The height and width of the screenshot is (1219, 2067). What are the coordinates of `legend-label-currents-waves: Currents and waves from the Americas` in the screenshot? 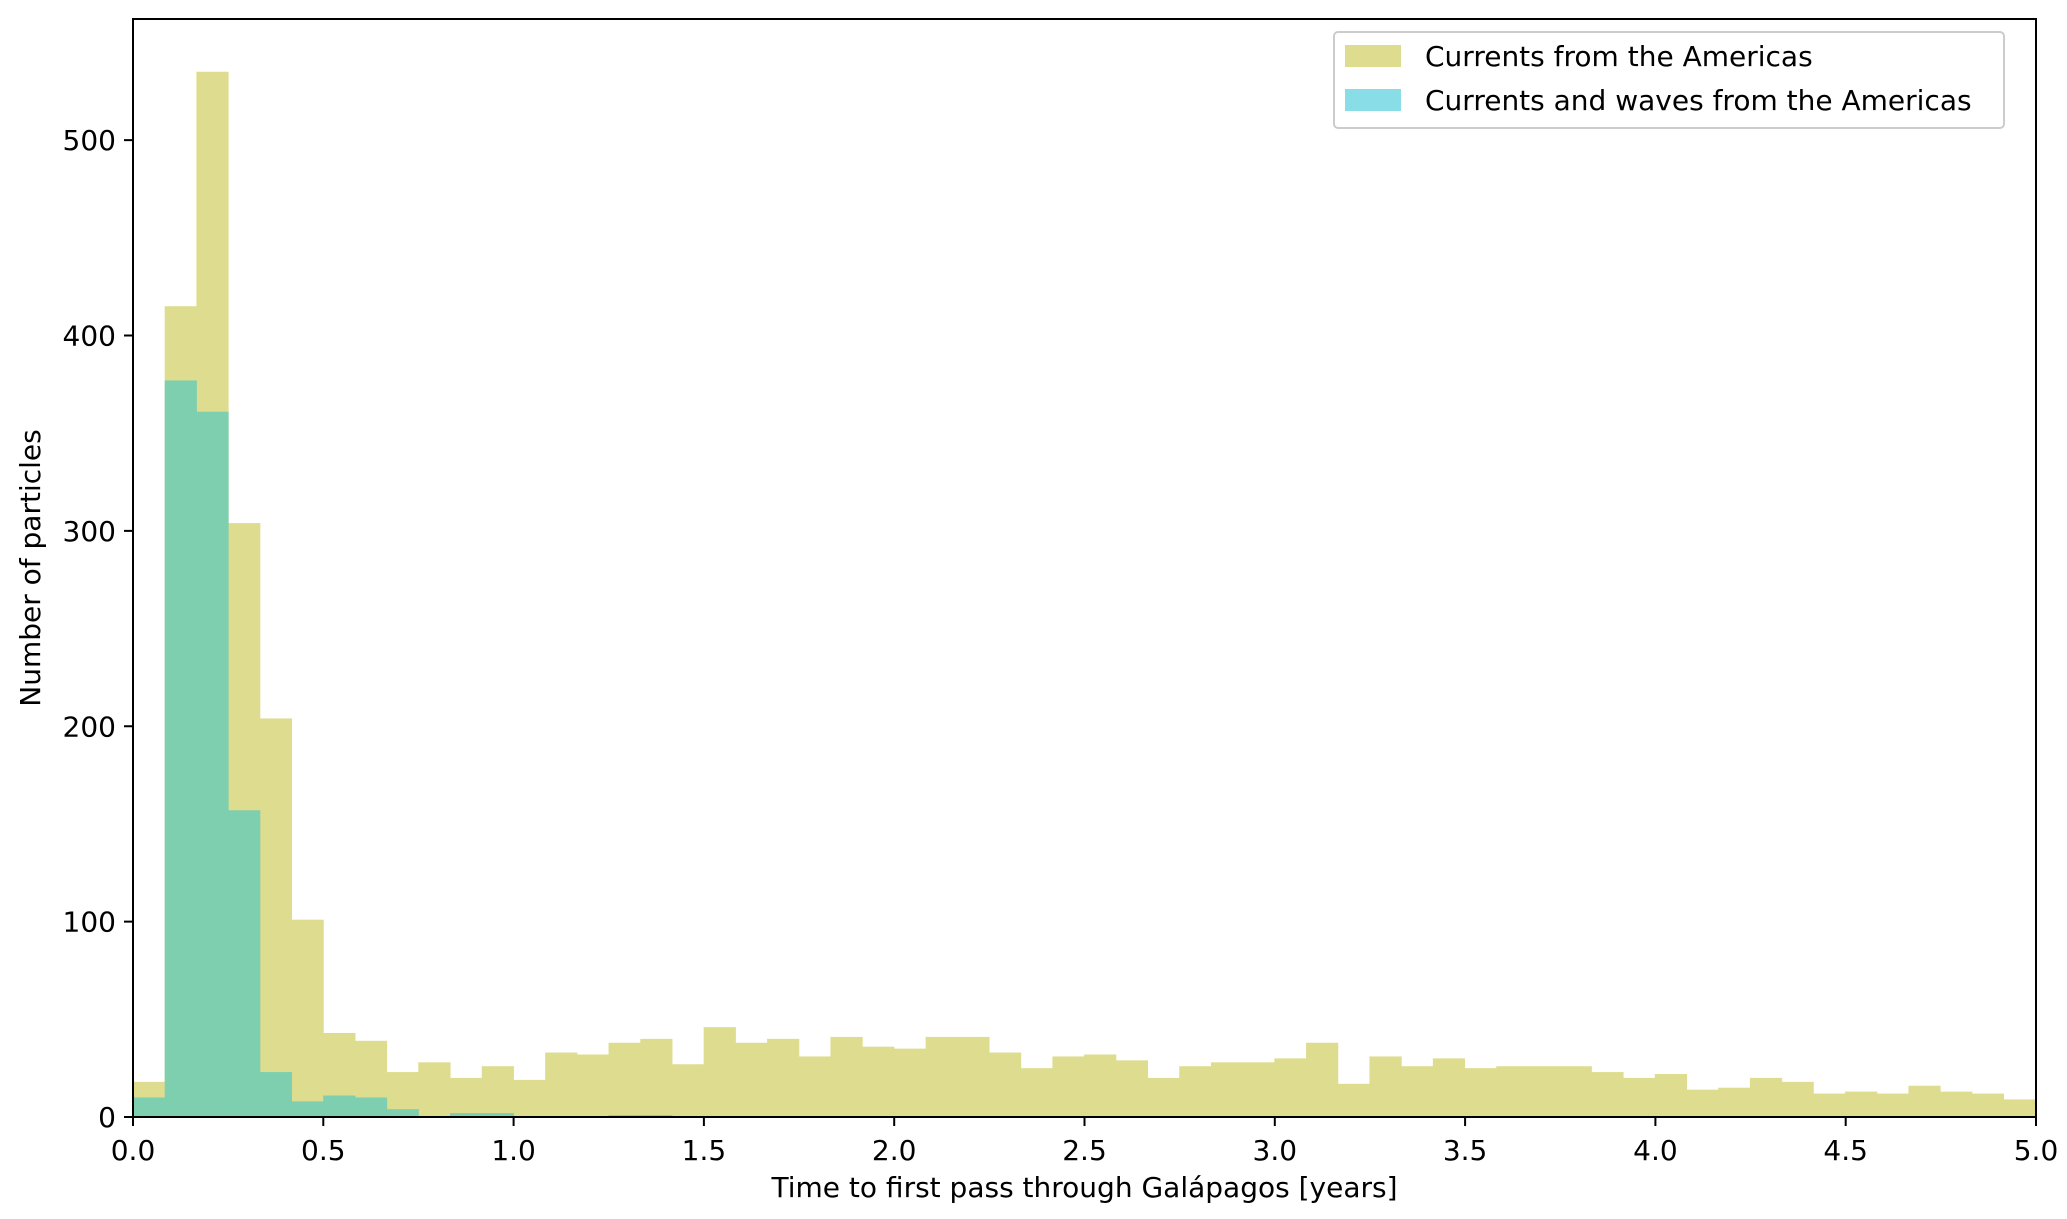 It's located at (1698, 100).